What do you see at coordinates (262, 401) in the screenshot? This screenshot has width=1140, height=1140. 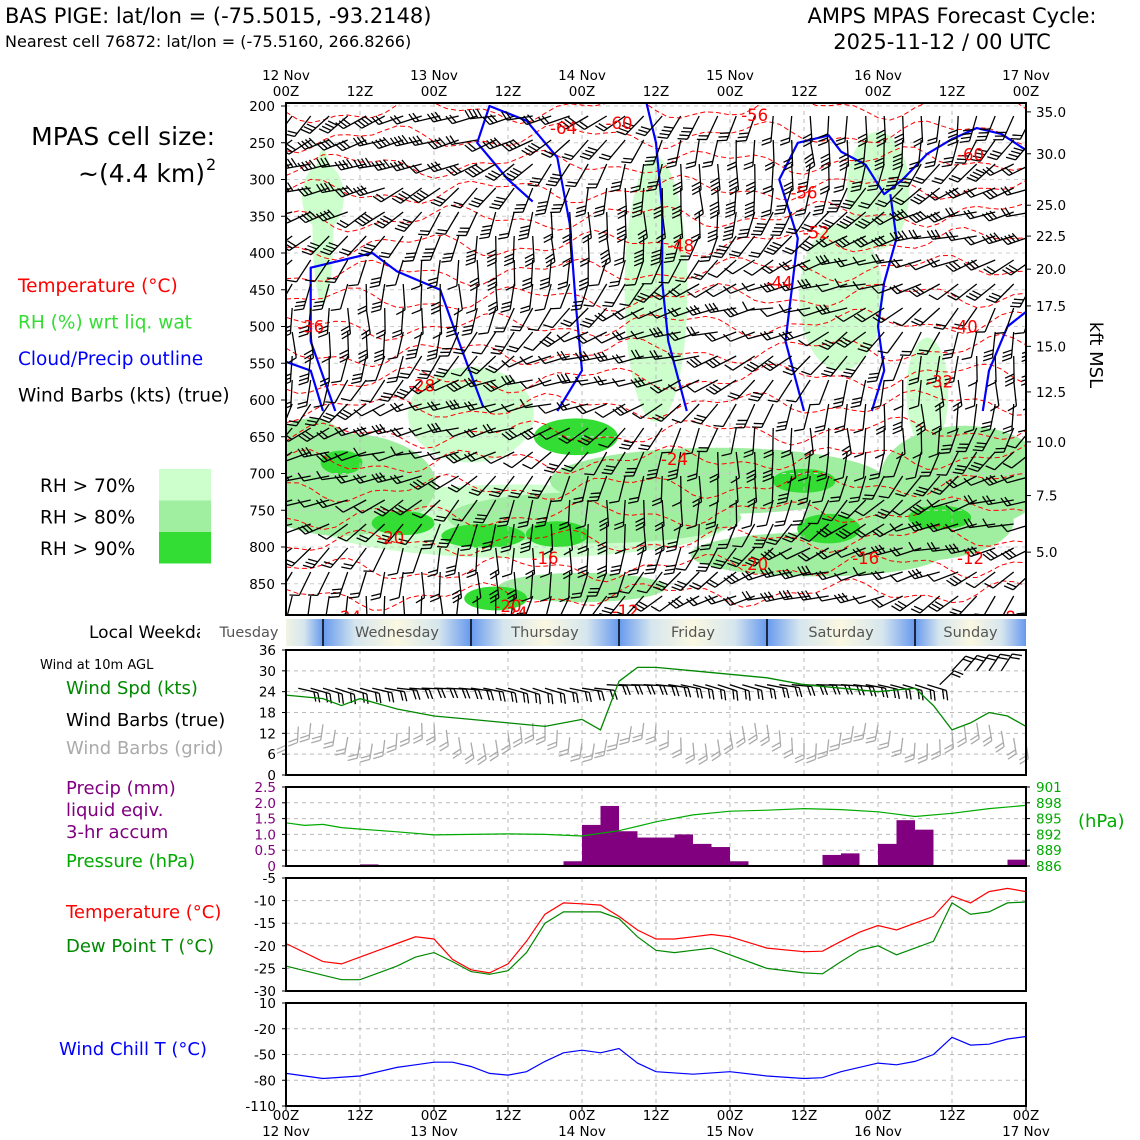 I see `pressure-tick: 600` at bounding box center [262, 401].